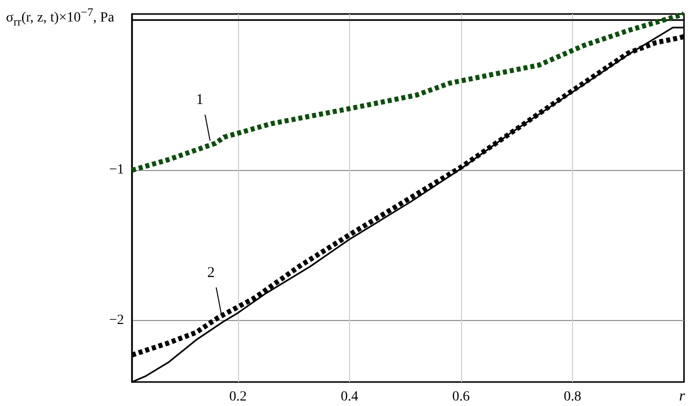  What do you see at coordinates (211, 272) in the screenshot?
I see `annotation: 2` at bounding box center [211, 272].